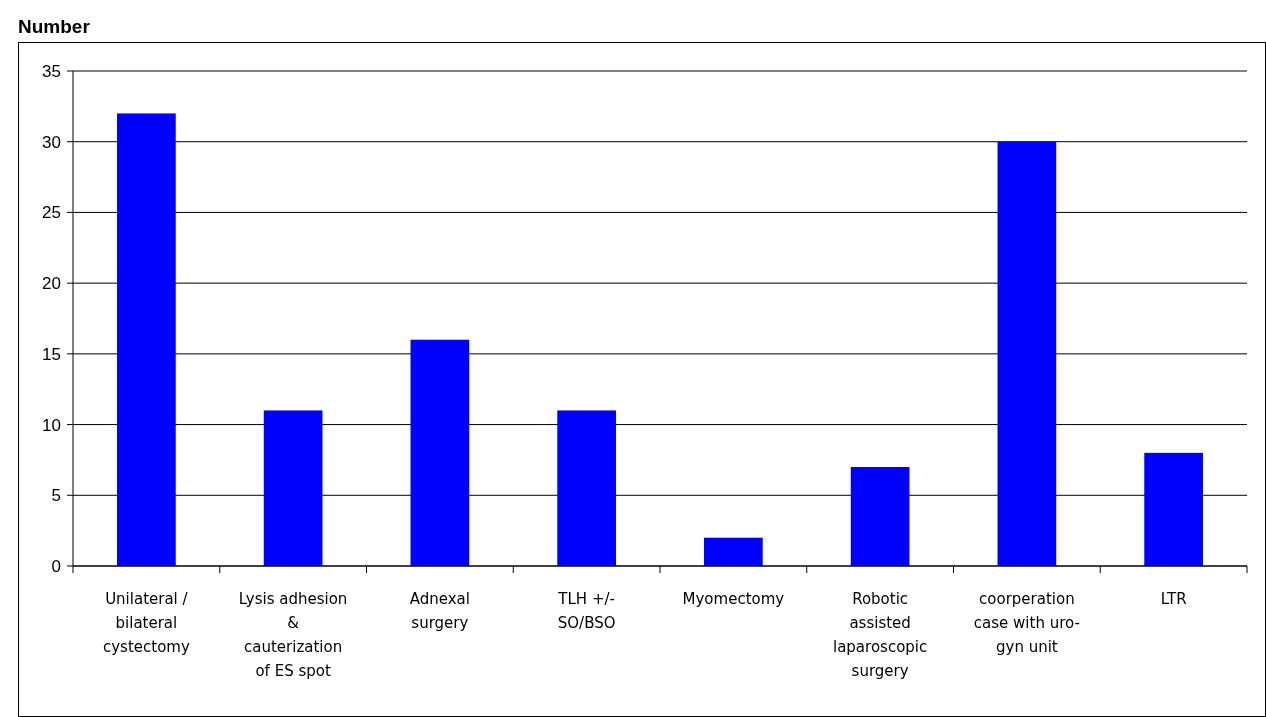 This screenshot has height=717, width=1266. Describe the element at coordinates (1026, 623) in the screenshot. I see `x-tick-label: coorperation case with uro-gyn unit` at that location.